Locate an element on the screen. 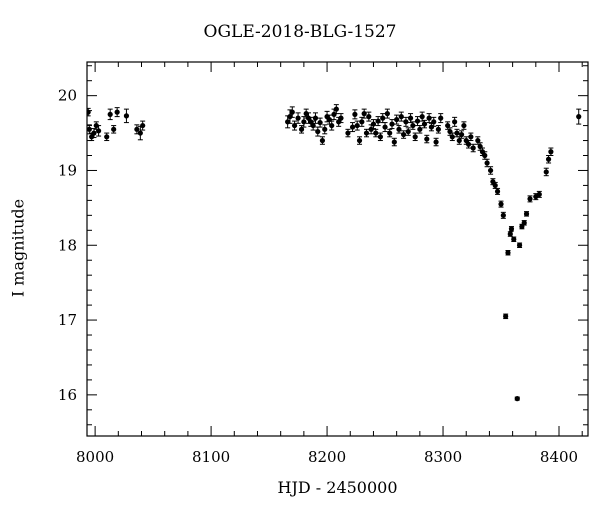  y-tick-label: 16 is located at coordinates (67, 395).